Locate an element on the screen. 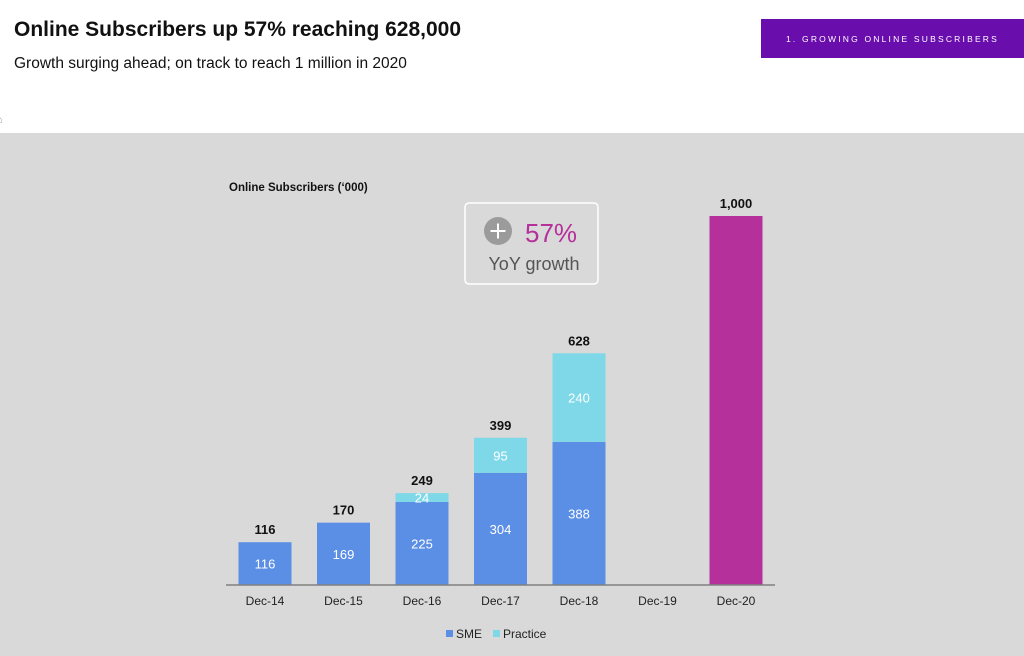 The image size is (1024, 656). bar-dec-14-sme is located at coordinates (265, 563).